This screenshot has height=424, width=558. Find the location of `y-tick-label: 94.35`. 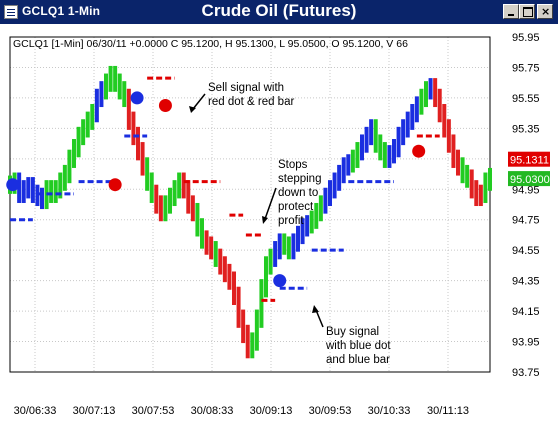

y-tick-label: 94.35 is located at coordinates (526, 282).